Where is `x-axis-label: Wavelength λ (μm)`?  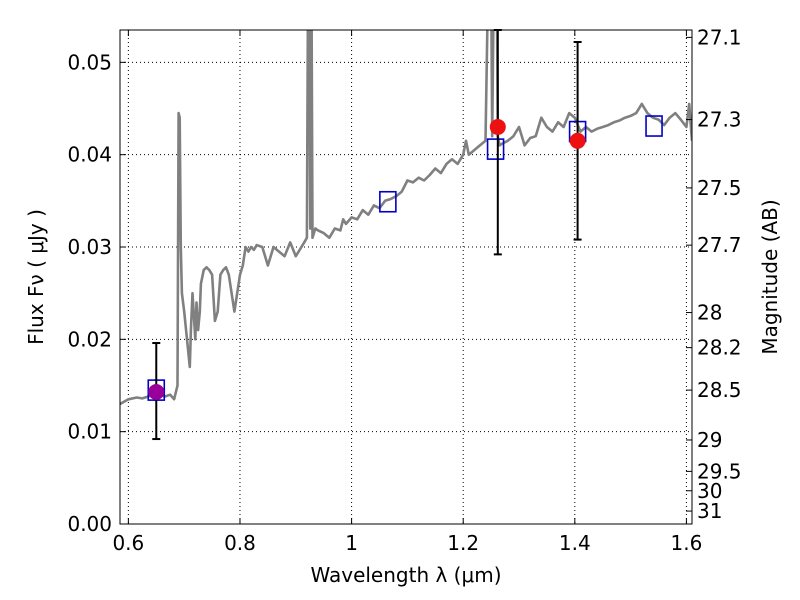 x-axis-label: Wavelength λ (μm) is located at coordinates (405, 575).